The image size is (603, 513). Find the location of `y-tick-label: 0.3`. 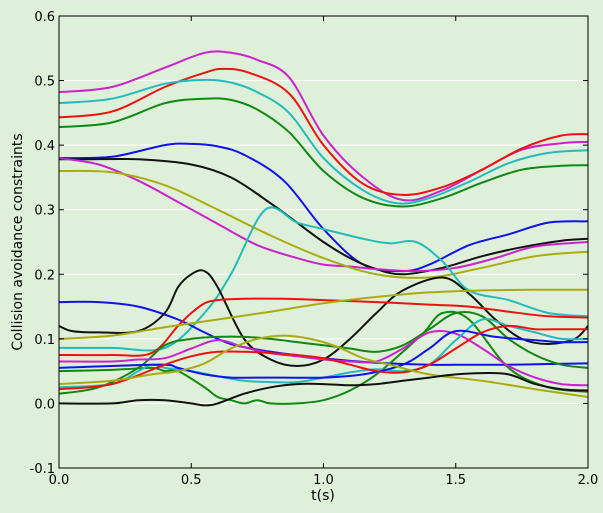

y-tick-label: 0.3 is located at coordinates (44, 211).